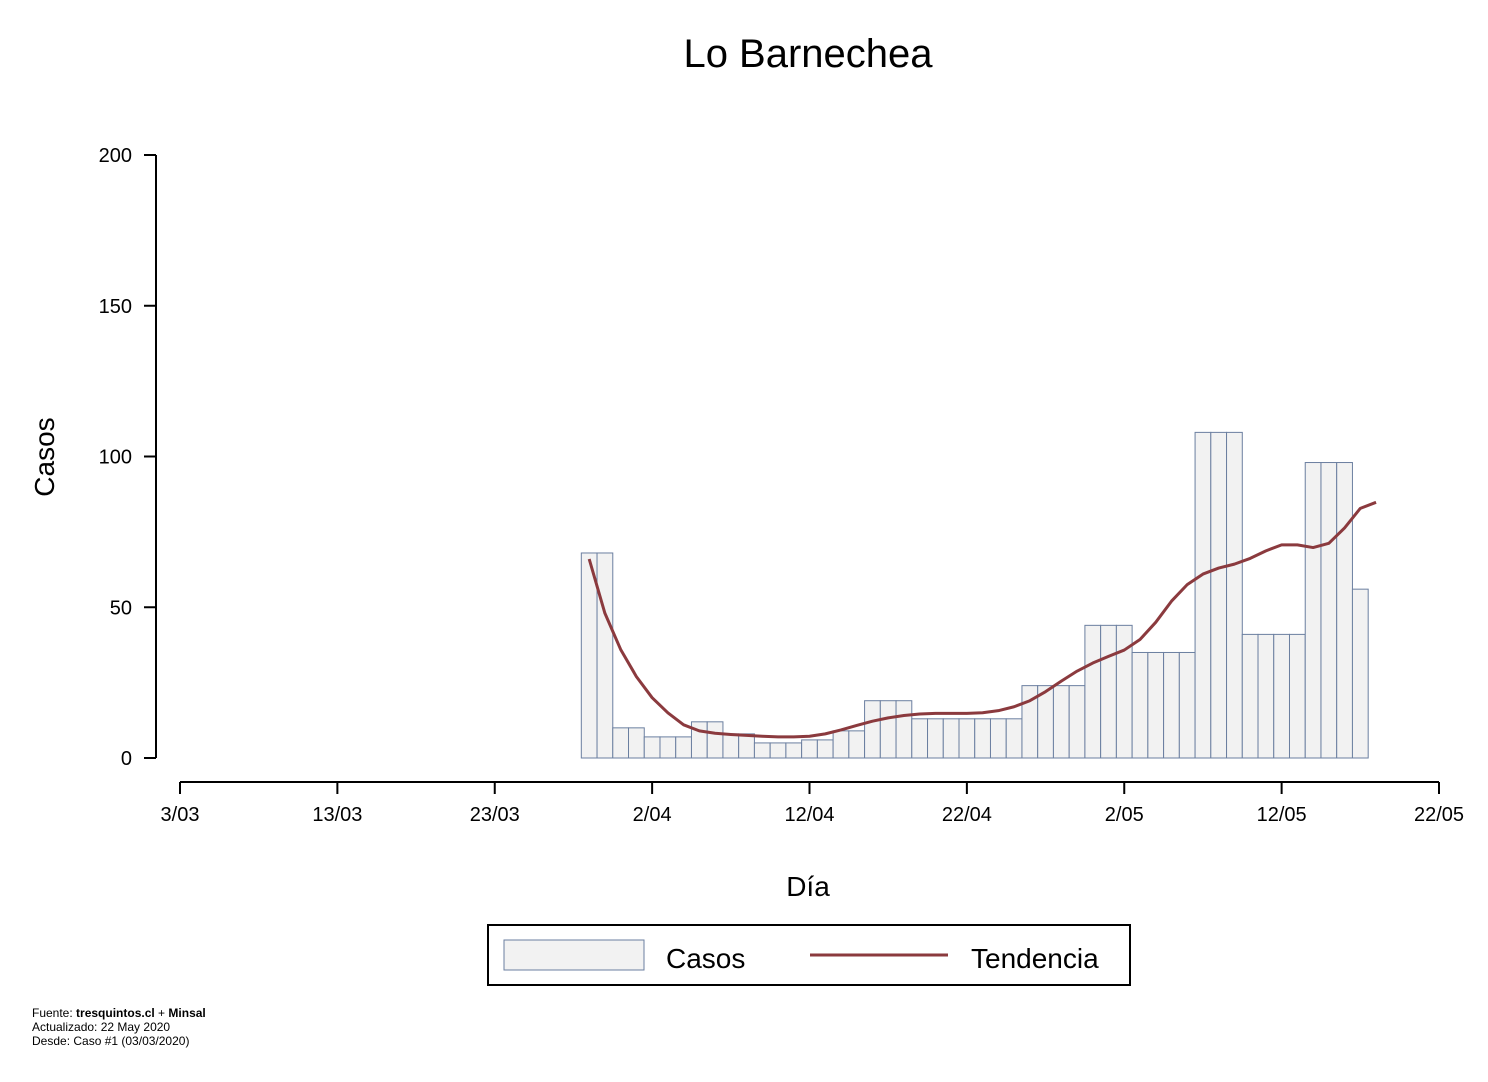  Describe the element at coordinates (111, 1041) in the screenshot. I see `footer-since: Desde: Caso #1 (03/03/2020)` at that location.